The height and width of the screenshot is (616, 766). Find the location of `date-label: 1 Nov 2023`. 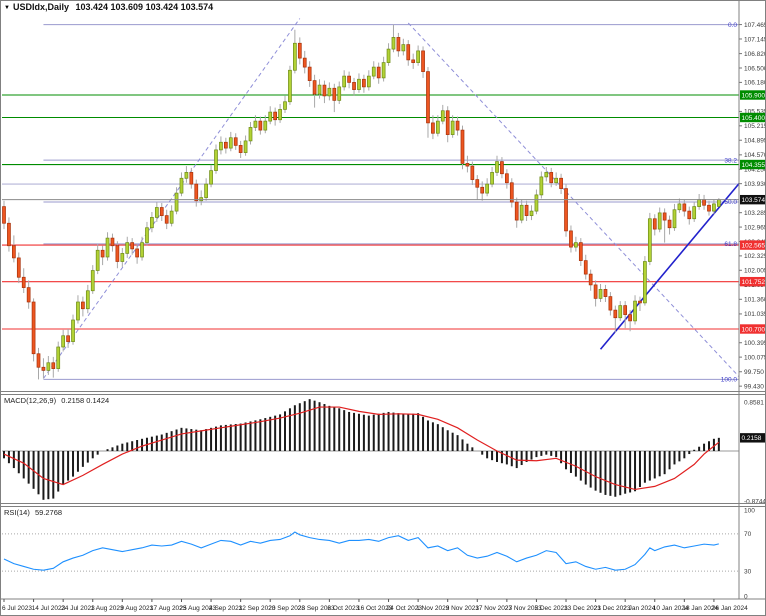

date-label: 1 Nov 2023 is located at coordinates (433, 608).